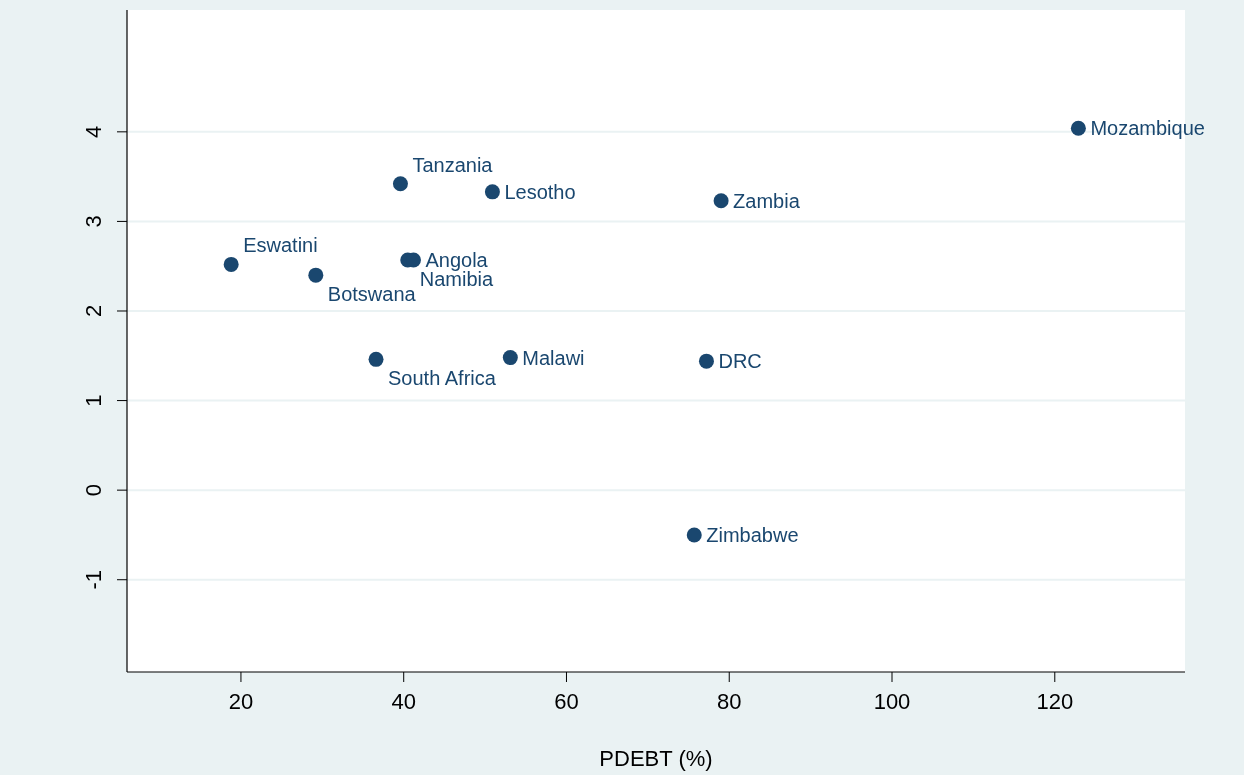 The image size is (1244, 775). I want to click on x-tick-label: 120, so click(1055, 701).